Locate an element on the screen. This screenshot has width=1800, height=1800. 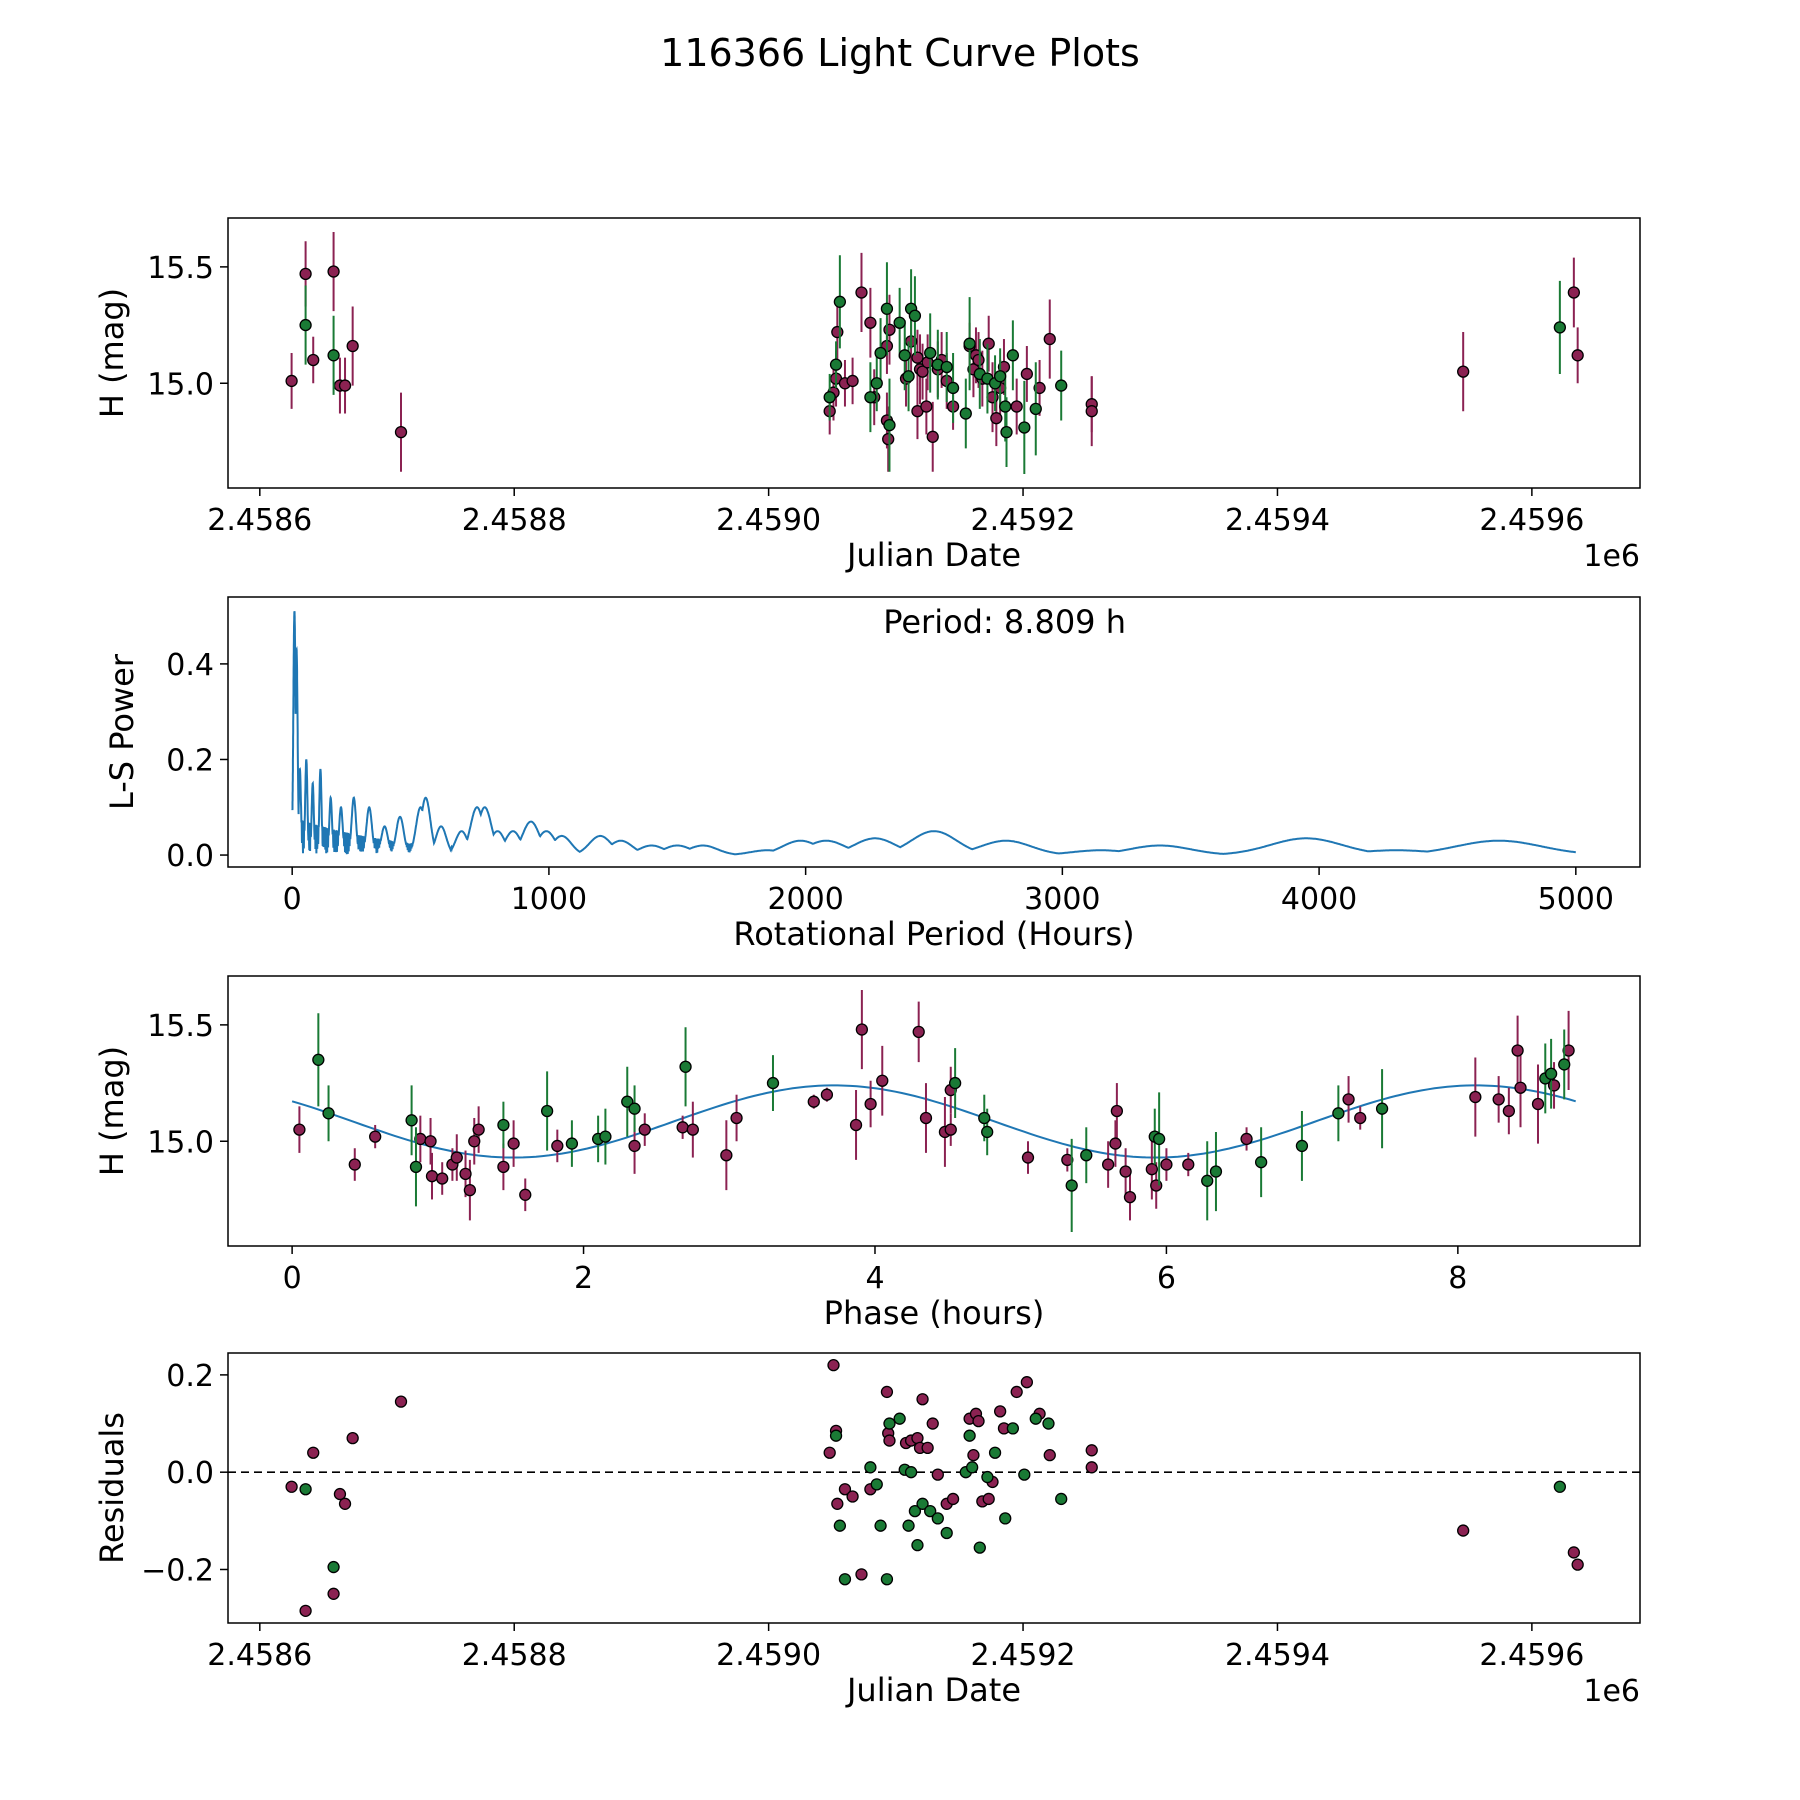
periodogram-plot-area is located at coordinates (933, 733).